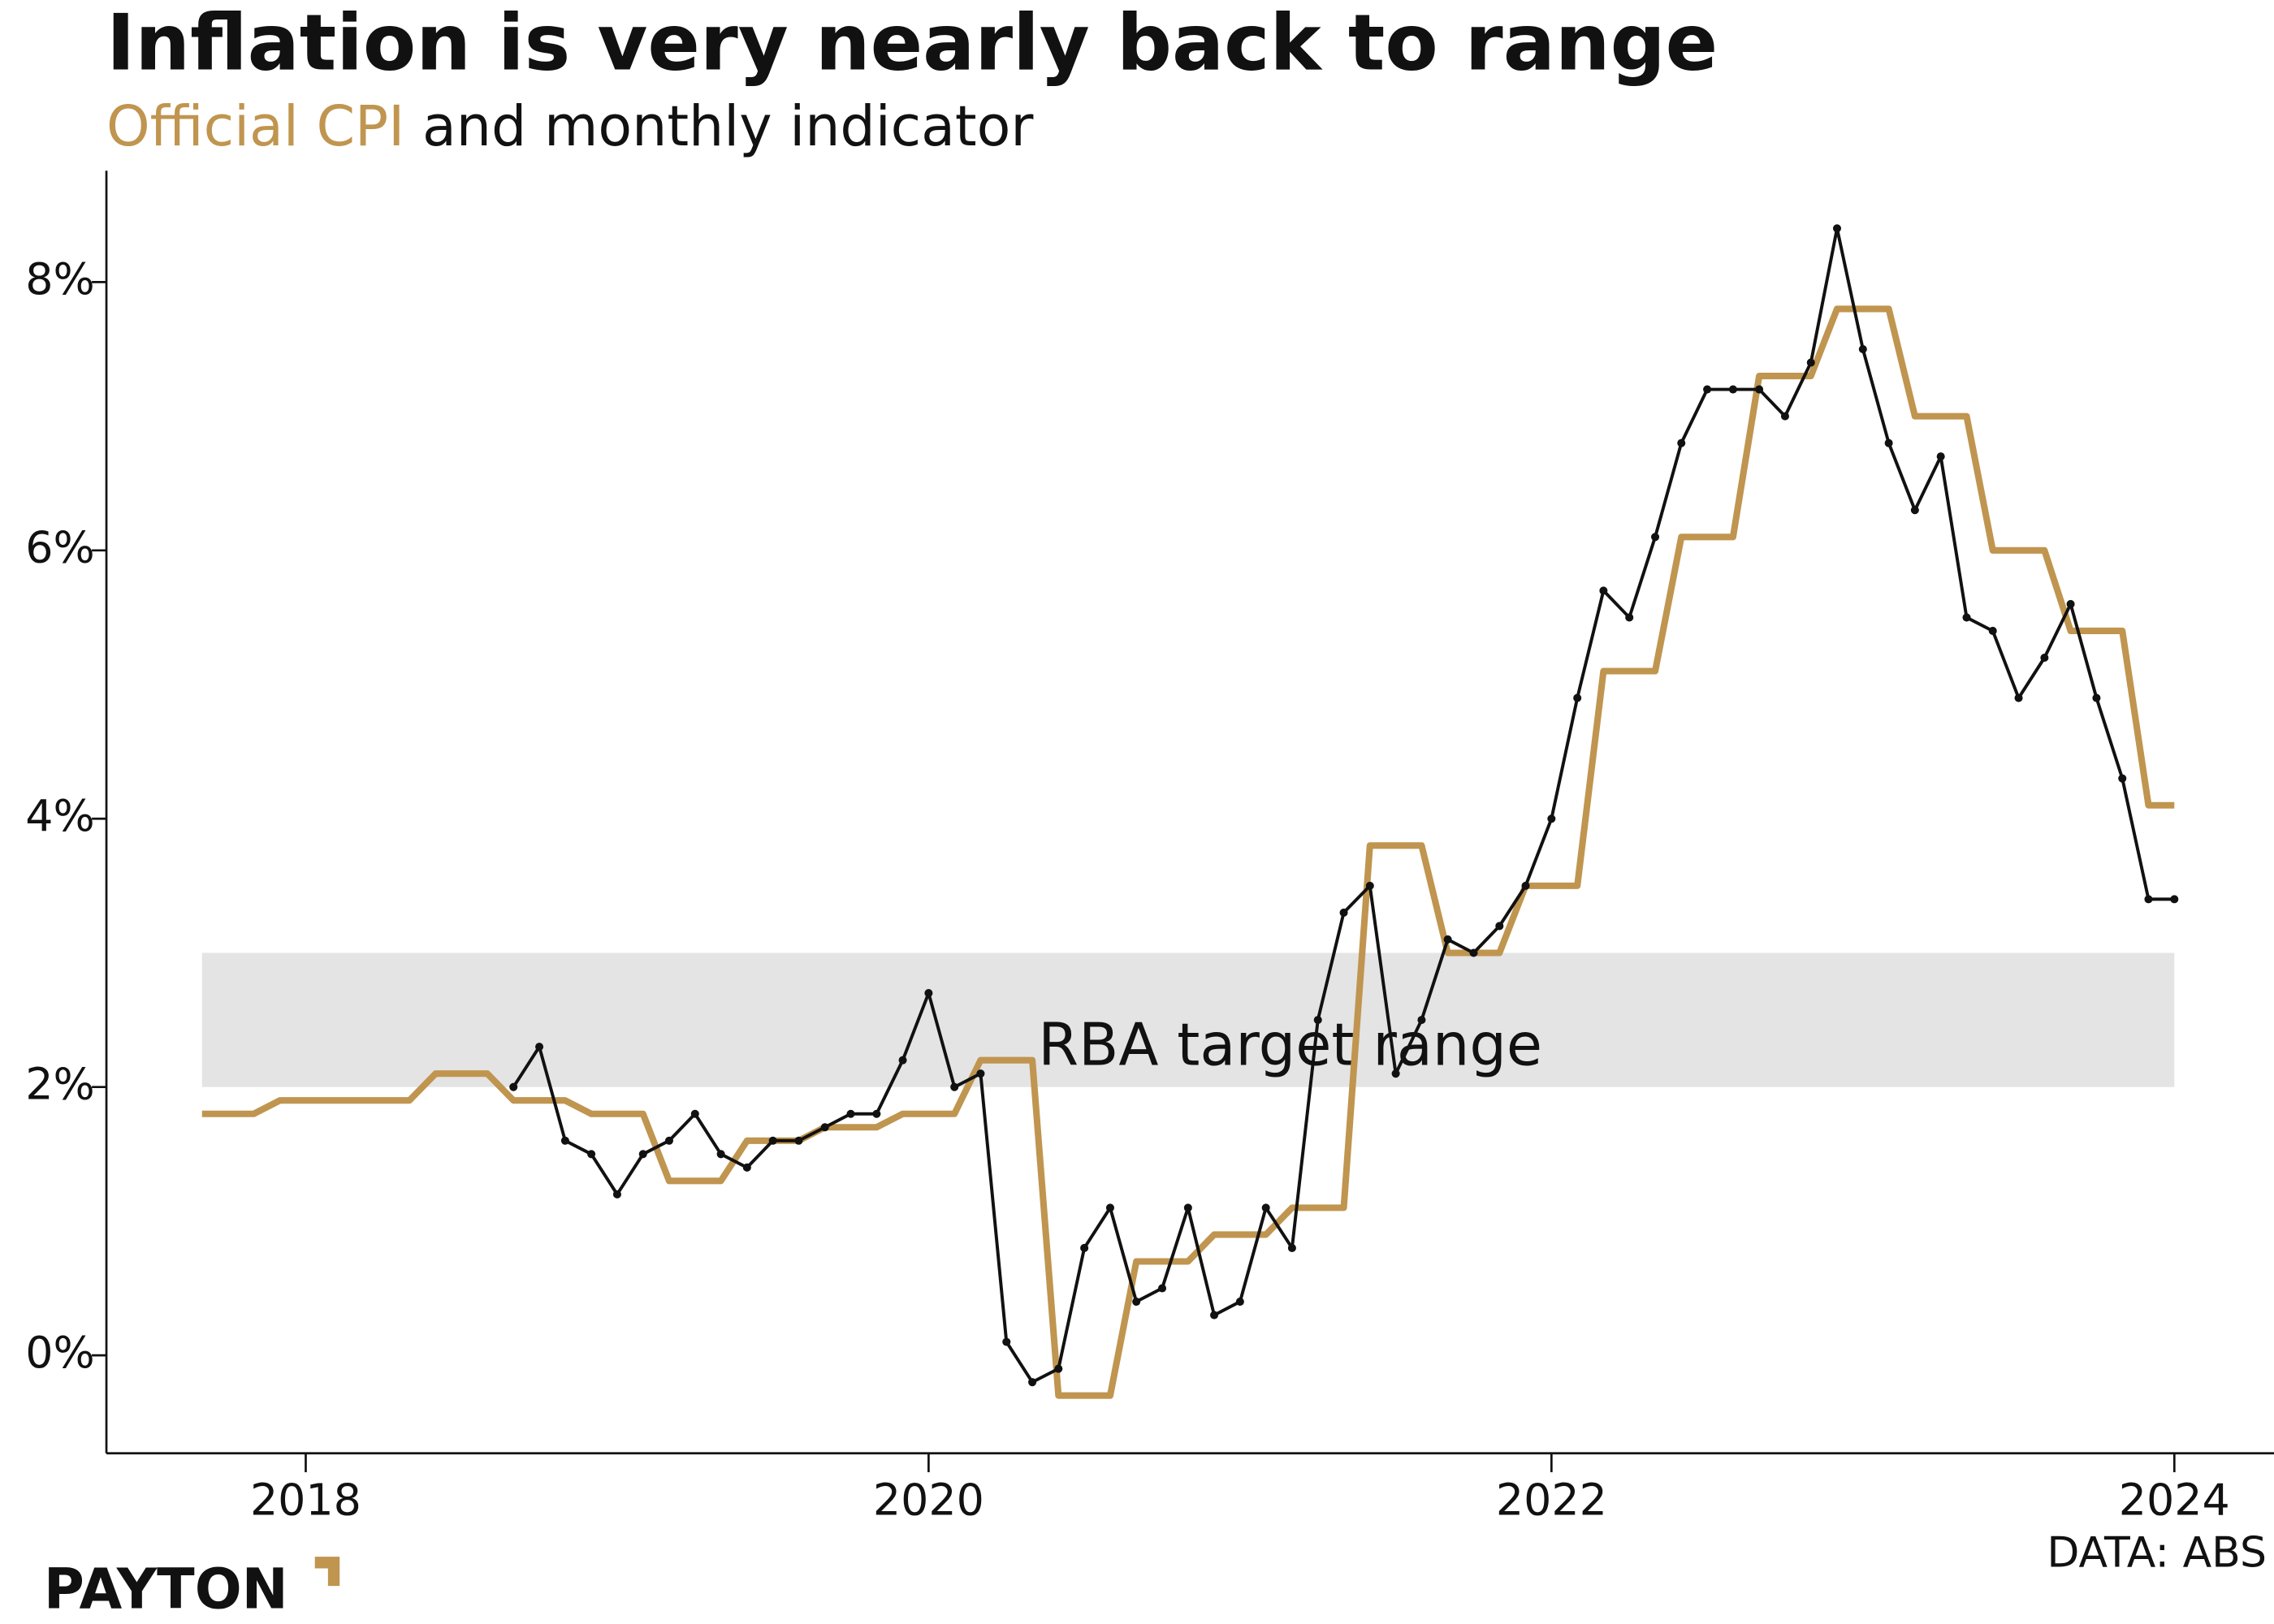 This screenshot has height=1624, width=2274. Describe the element at coordinates (1552, 1500) in the screenshot. I see `x-tick-label: 2022` at that location.